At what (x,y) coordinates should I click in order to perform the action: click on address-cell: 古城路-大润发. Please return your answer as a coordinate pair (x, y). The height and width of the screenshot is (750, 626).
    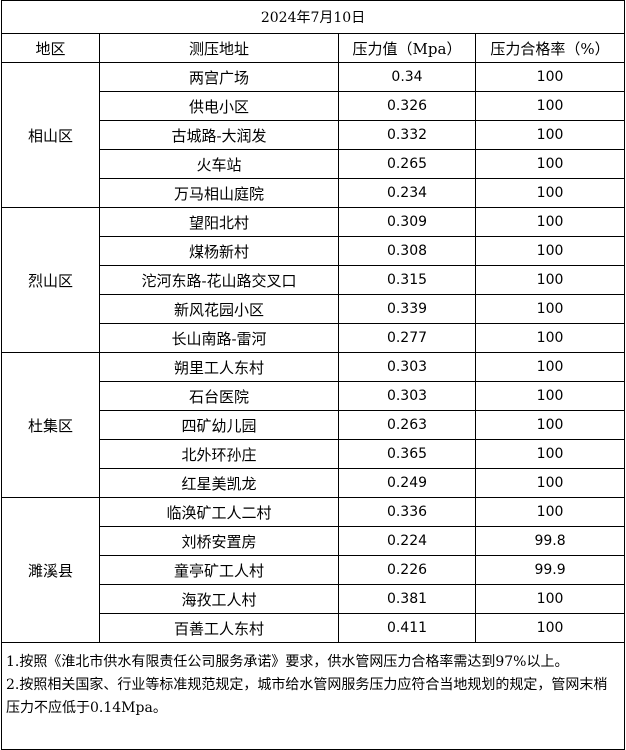
    Looking at the image, I should click on (219, 135).